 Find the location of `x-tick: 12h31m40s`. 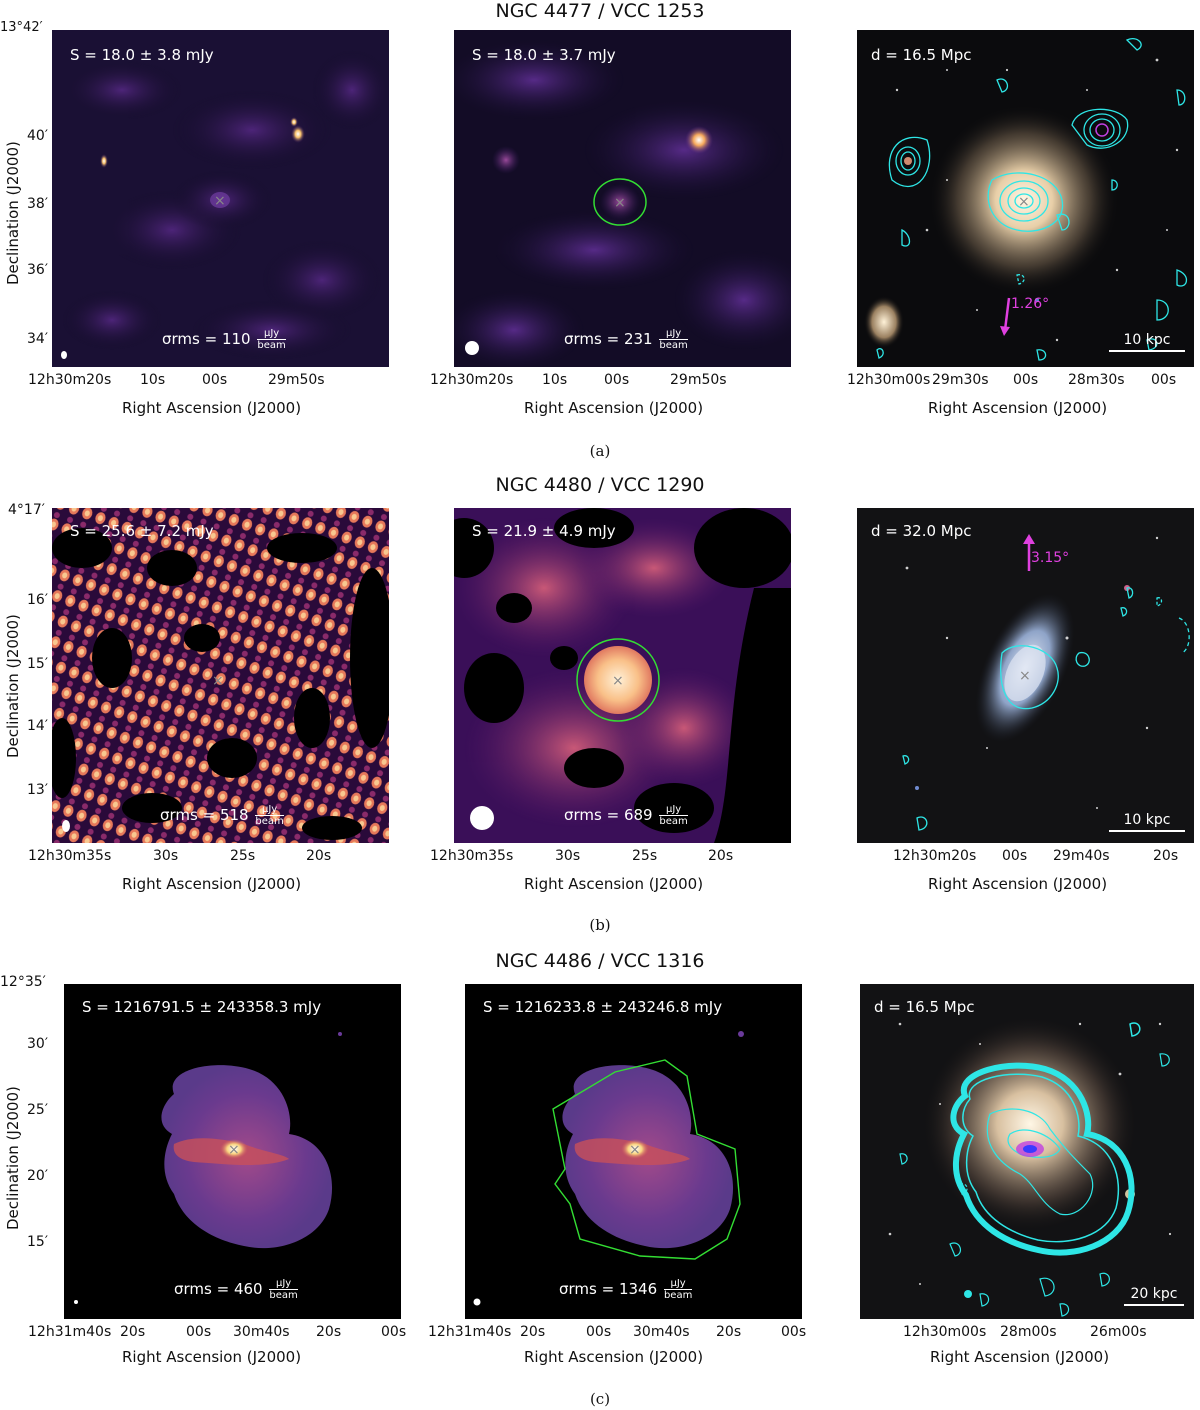

x-tick: 12h31m40s is located at coordinates (470, 1332).